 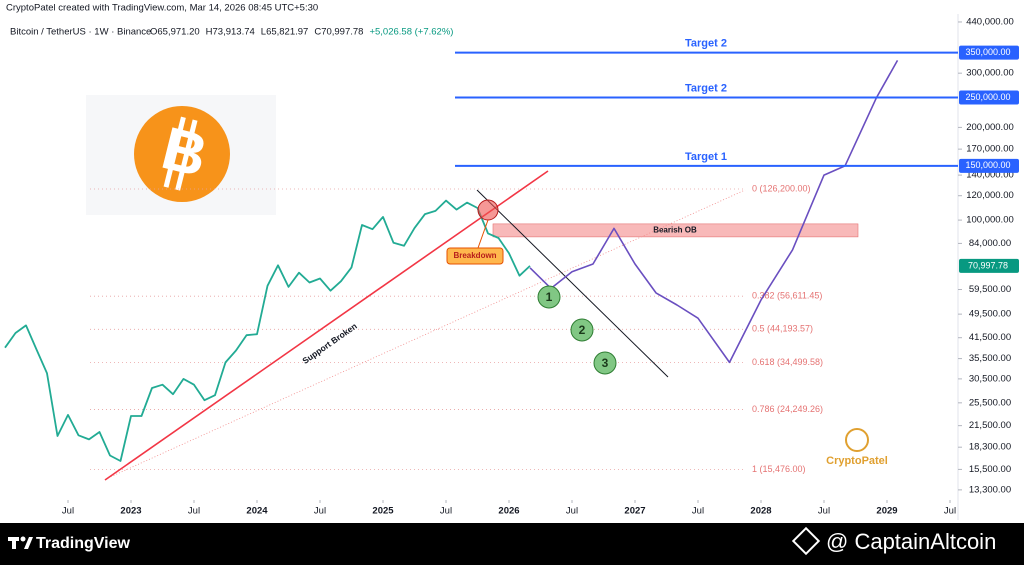 I want to click on step-label: 2, so click(x=582, y=330).